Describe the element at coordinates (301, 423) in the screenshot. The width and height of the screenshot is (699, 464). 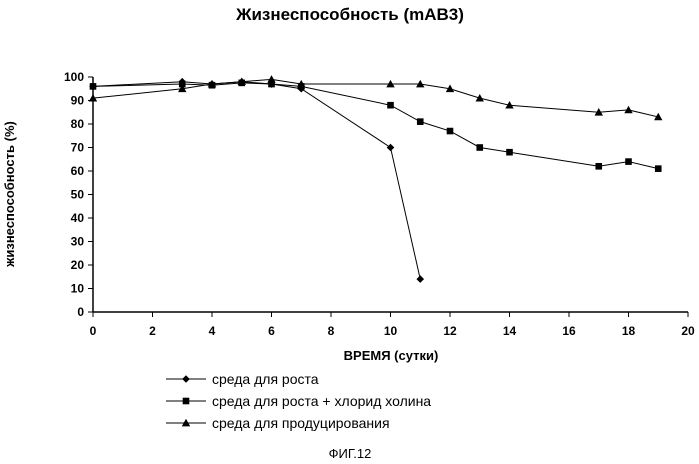
I see `legend-label-3: среда для продуцирования` at that location.